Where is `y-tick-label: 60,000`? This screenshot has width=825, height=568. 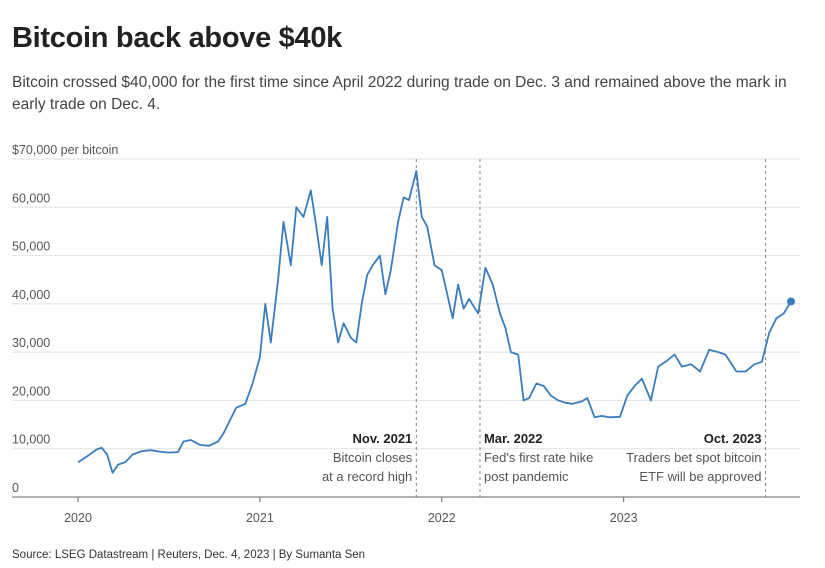
y-tick-label: 60,000 is located at coordinates (31, 198).